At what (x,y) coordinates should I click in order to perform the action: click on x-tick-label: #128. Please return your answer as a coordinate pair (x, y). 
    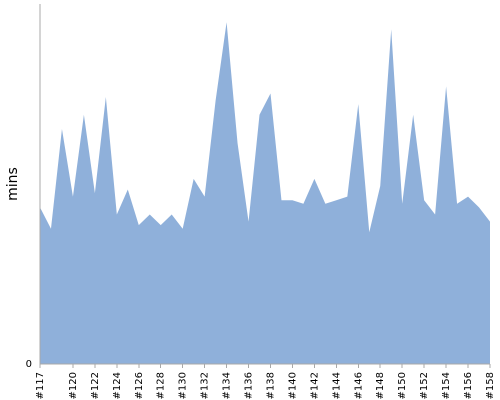
    Looking at the image, I should click on (161, 385).